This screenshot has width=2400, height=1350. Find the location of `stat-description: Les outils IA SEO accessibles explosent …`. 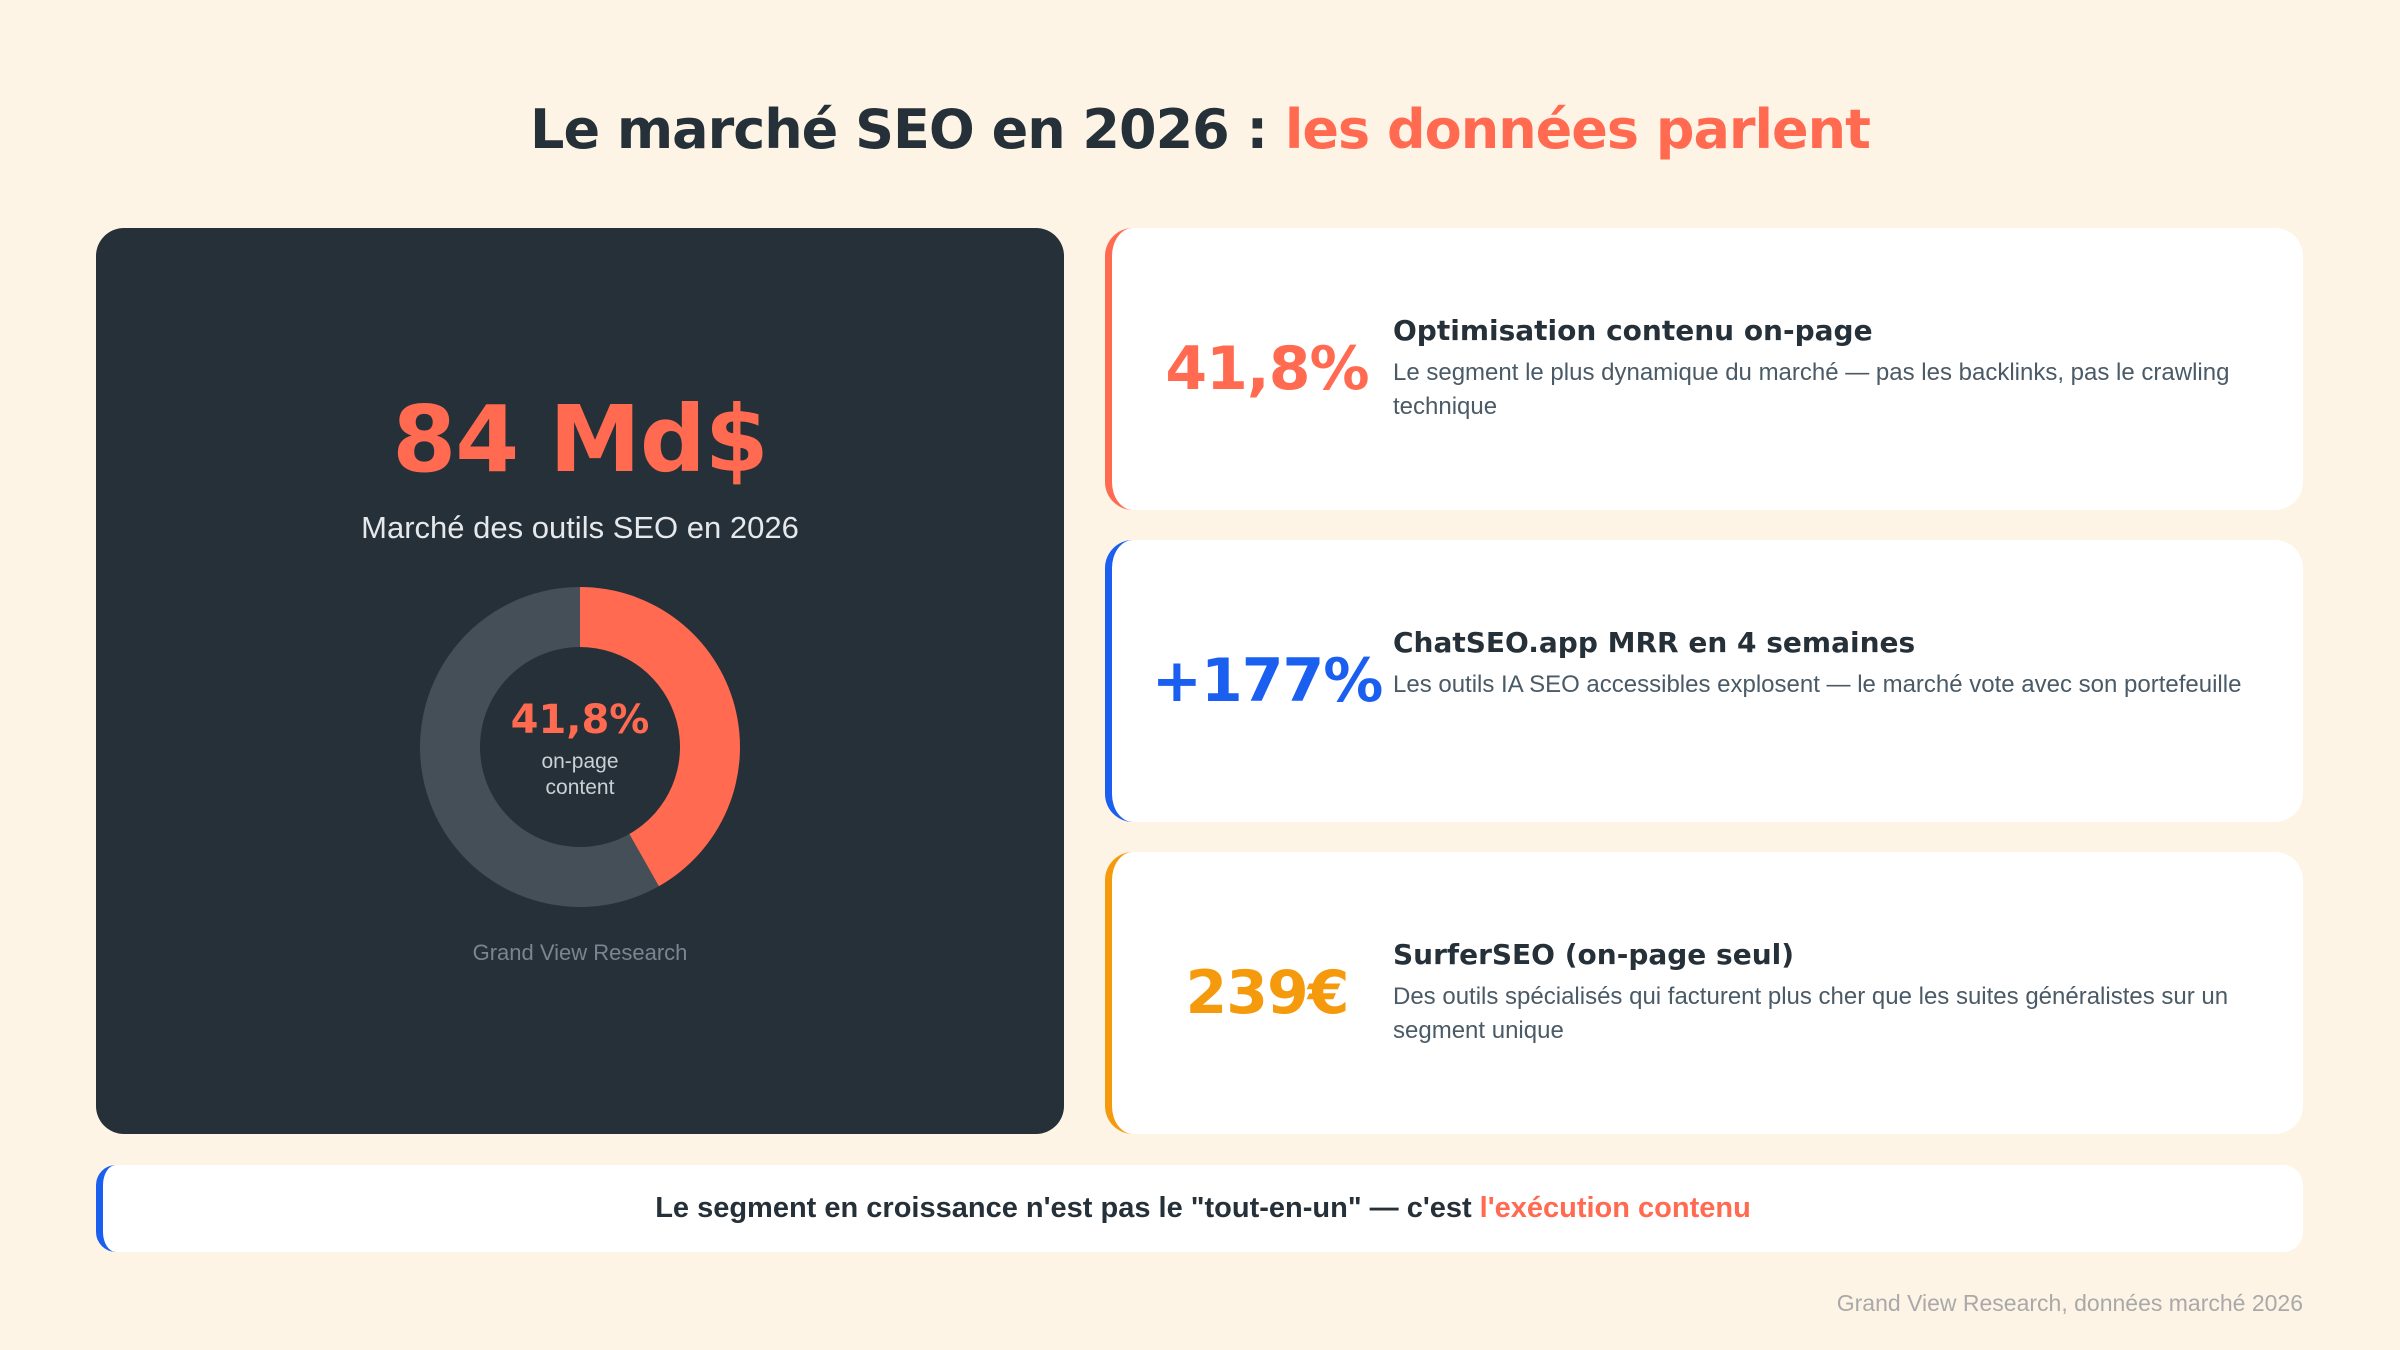

stat-description: Les outils IA SEO accessibles explosent … is located at coordinates (1817, 684).